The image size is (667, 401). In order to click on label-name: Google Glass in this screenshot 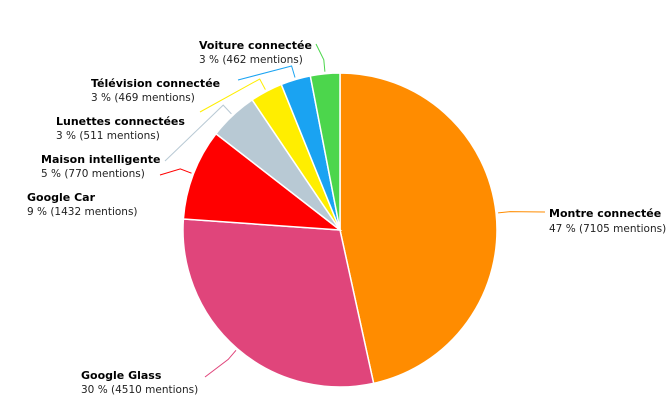, I will do `click(121, 375)`.